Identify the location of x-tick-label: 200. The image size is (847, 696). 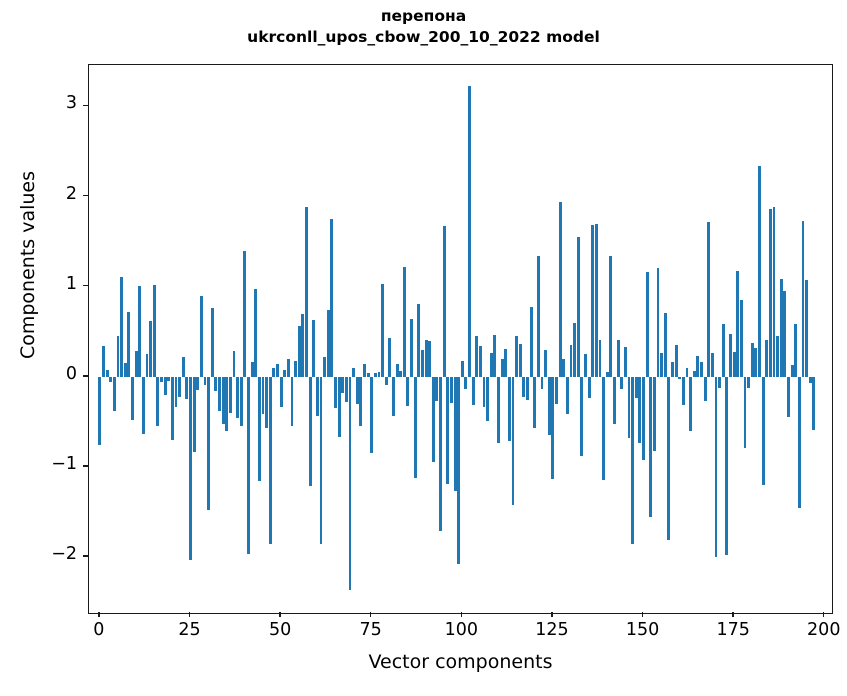
(824, 630).